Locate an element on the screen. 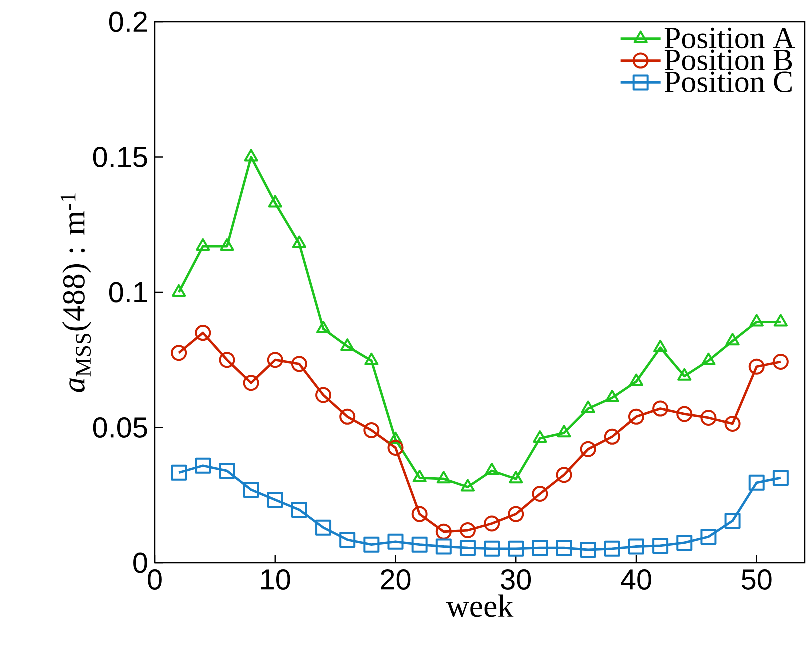 This screenshot has width=809, height=660. y-tick-label: 0.1 is located at coordinates (128, 292).